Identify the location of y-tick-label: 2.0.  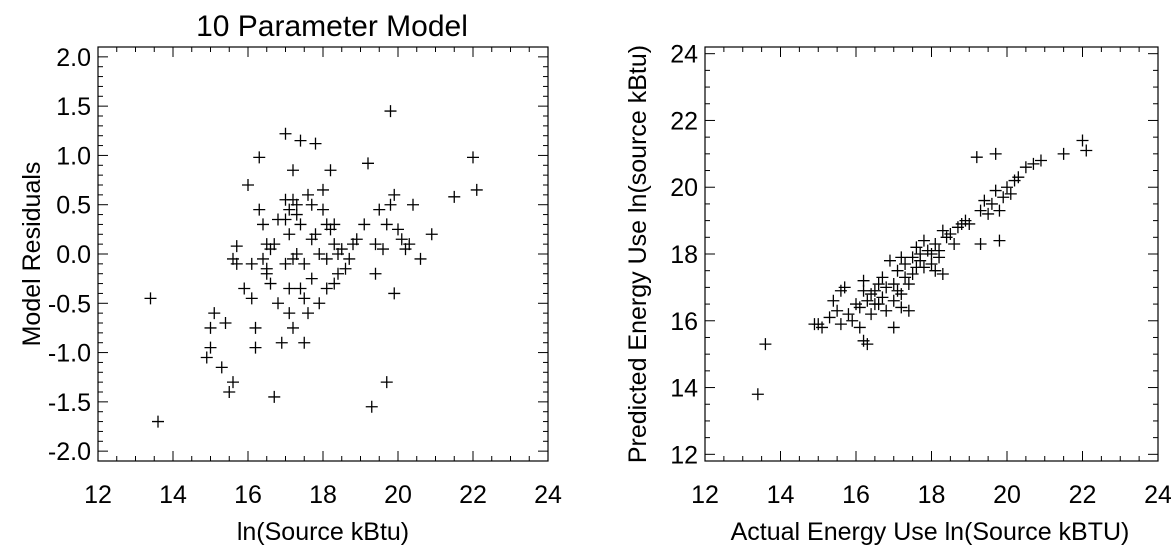
(73, 58).